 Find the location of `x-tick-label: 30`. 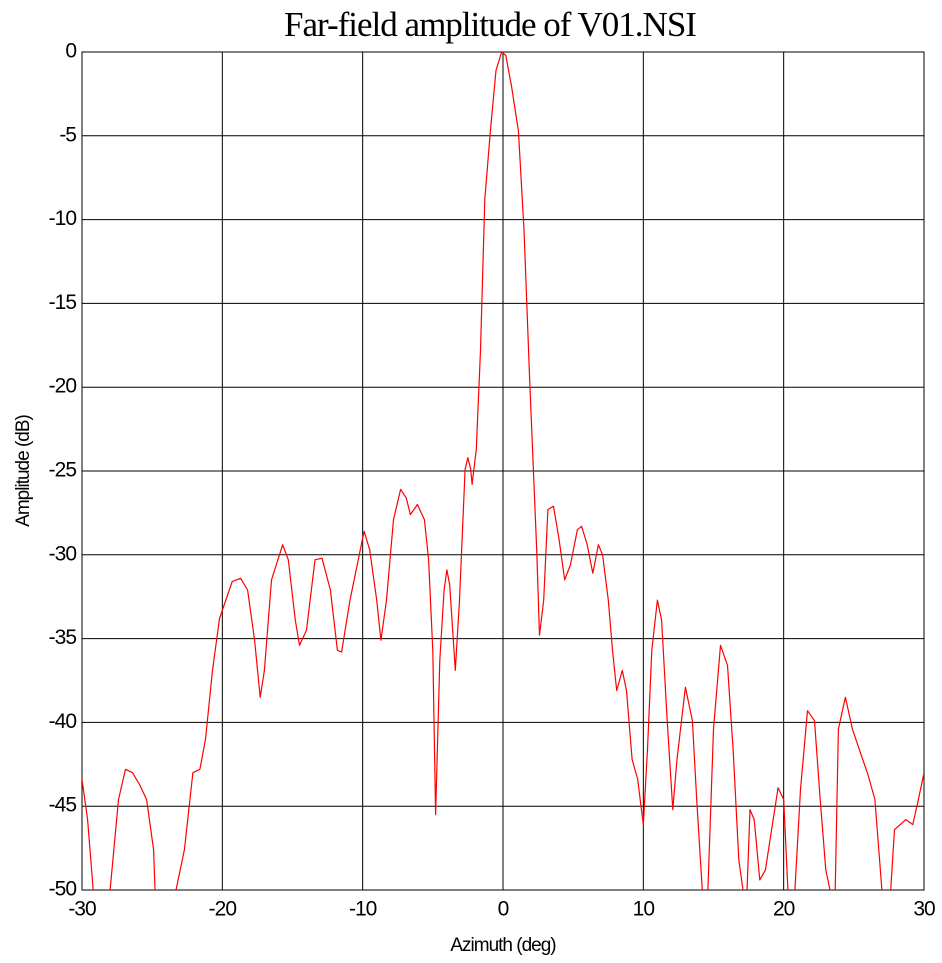

x-tick-label: 30 is located at coordinates (924, 909).